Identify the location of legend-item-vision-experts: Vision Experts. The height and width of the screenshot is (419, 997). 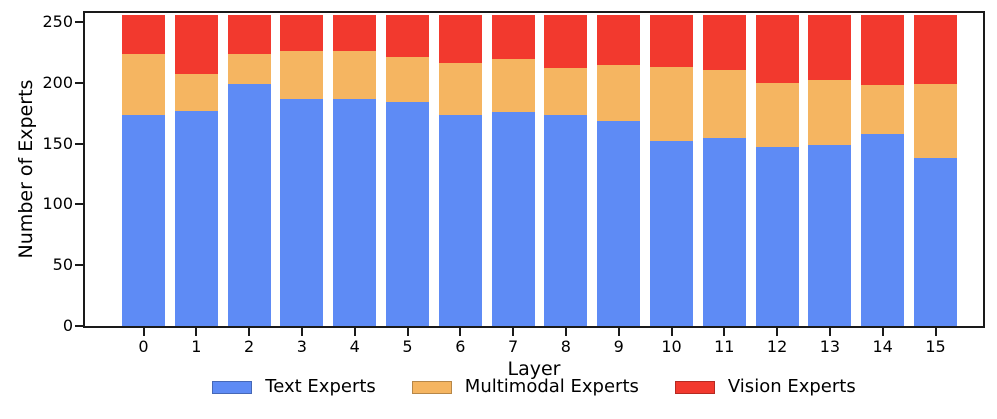
(765, 386).